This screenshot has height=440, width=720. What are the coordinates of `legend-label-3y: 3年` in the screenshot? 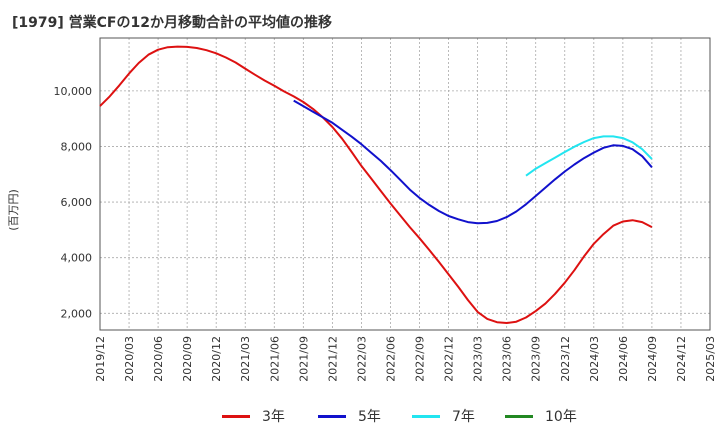 It's located at (273, 417).